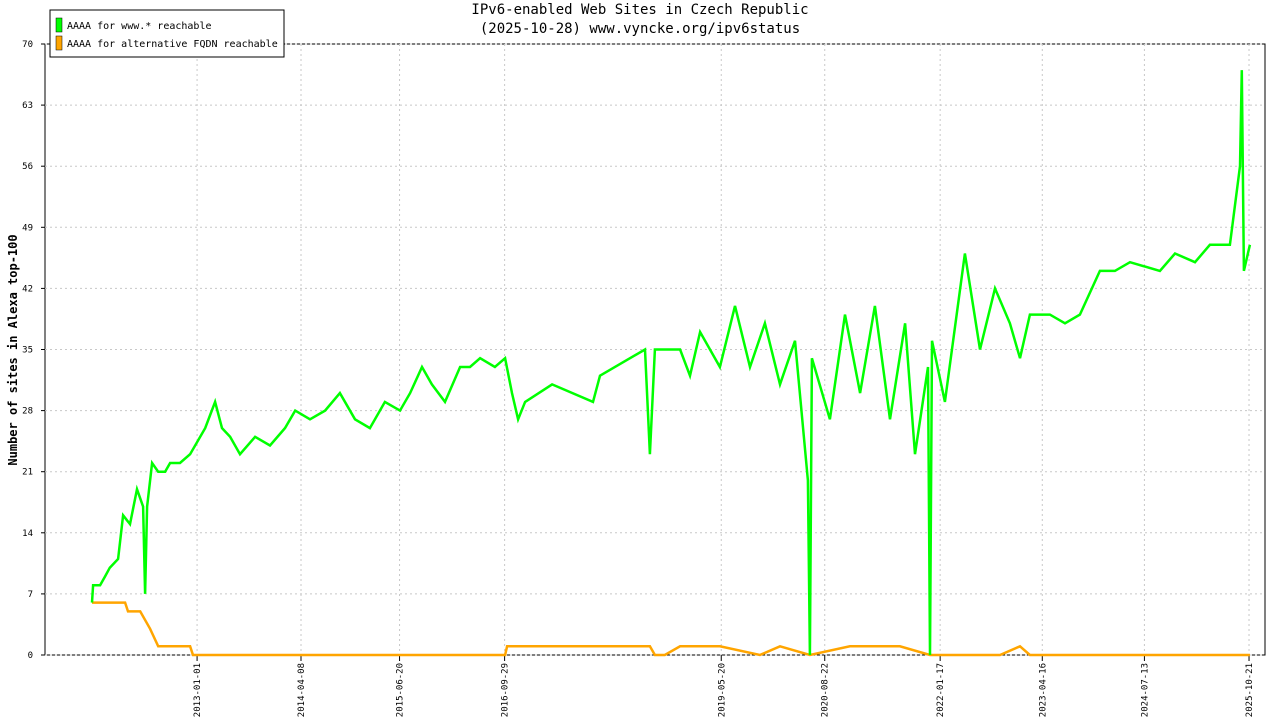  I want to click on x-tick-label: 2022-01-17, so click(941, 690).